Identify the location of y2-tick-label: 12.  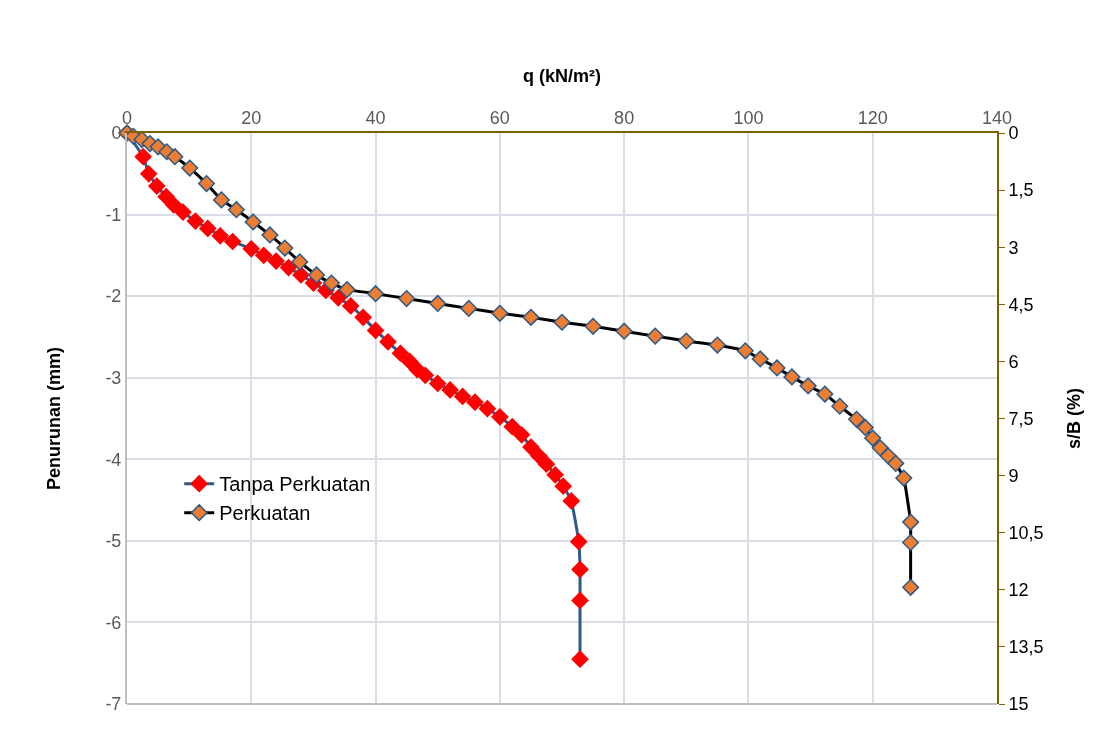
(1018, 590).